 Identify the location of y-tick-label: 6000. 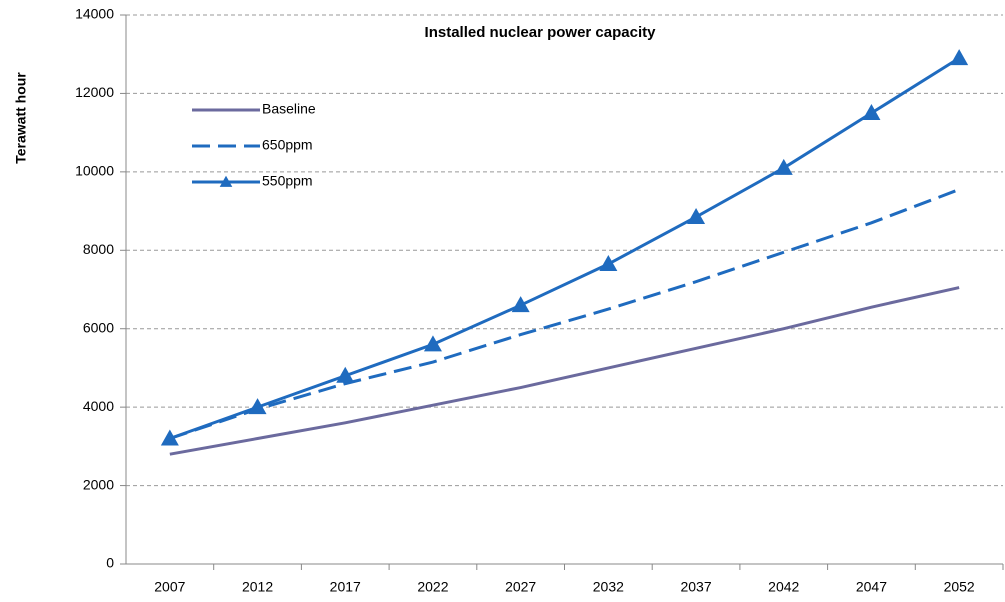
(98, 327).